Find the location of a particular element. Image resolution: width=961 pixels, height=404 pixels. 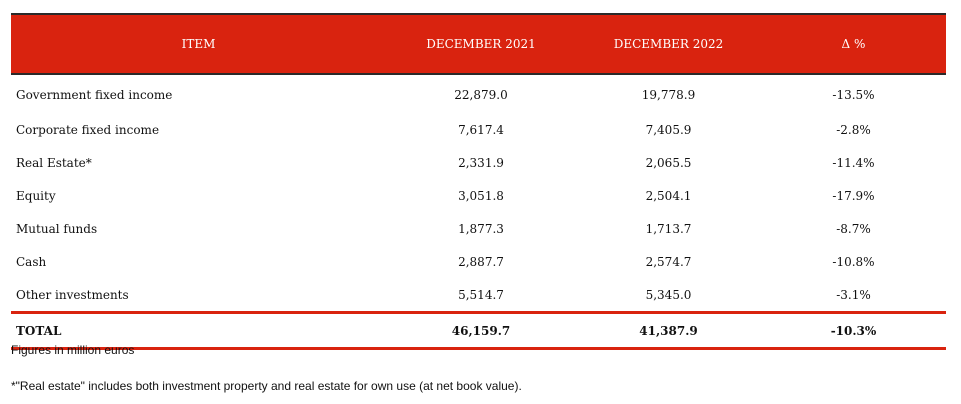

table-row: Cash 2,887.7 2,574.7 -10.8% is located at coordinates (478, 261).